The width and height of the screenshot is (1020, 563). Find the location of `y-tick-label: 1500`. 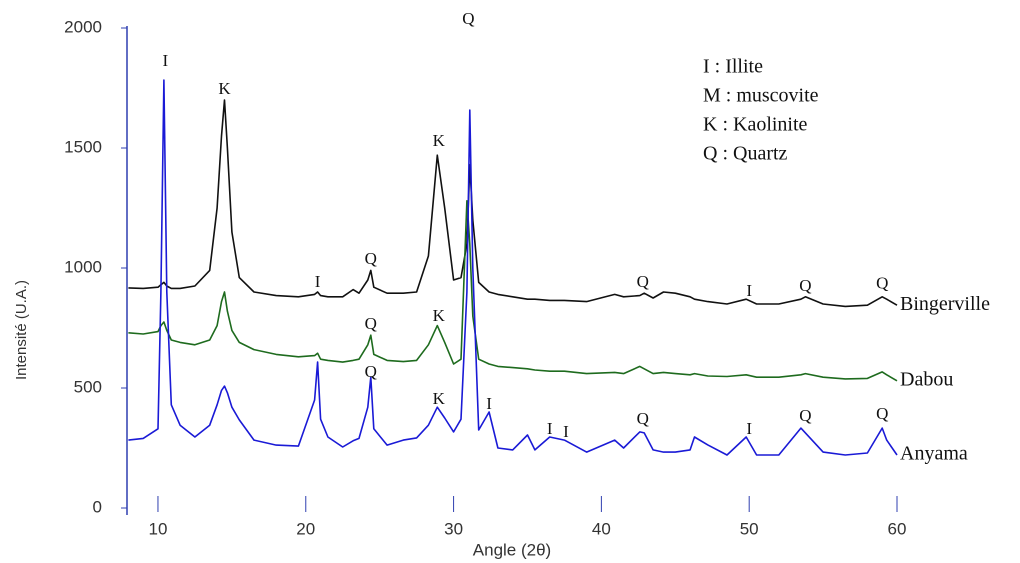

y-tick-label: 1500 is located at coordinates (83, 146).